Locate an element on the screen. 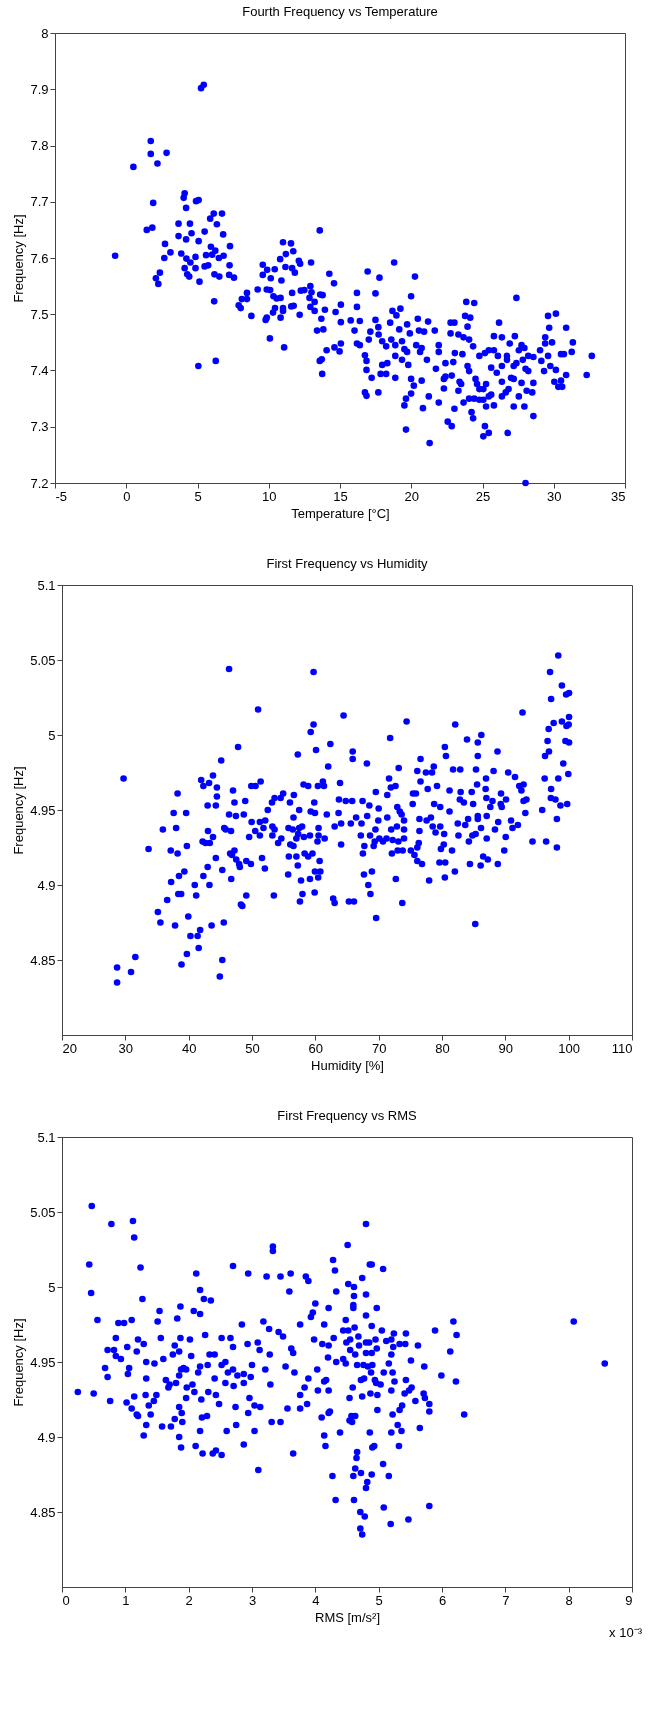 The image size is (664, 1710). x-tick-label: 40 is located at coordinates (189, 1048).